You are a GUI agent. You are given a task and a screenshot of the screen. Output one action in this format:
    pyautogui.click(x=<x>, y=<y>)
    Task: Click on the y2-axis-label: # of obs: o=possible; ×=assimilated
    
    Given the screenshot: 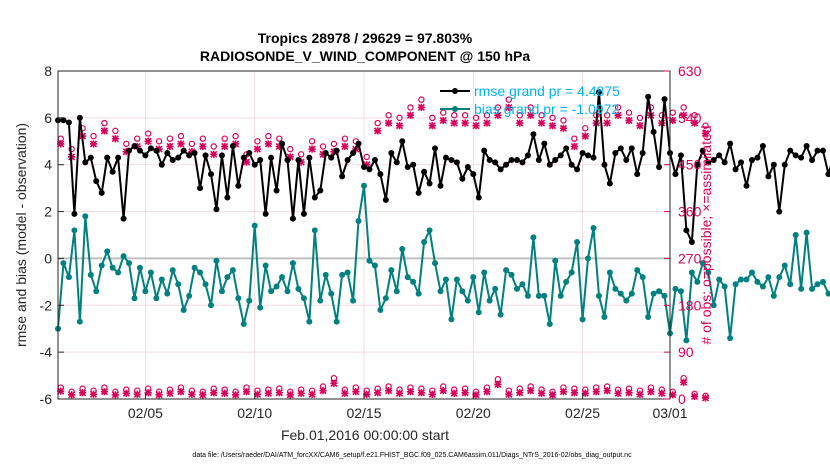 What is the action you would take?
    pyautogui.click(x=706, y=234)
    